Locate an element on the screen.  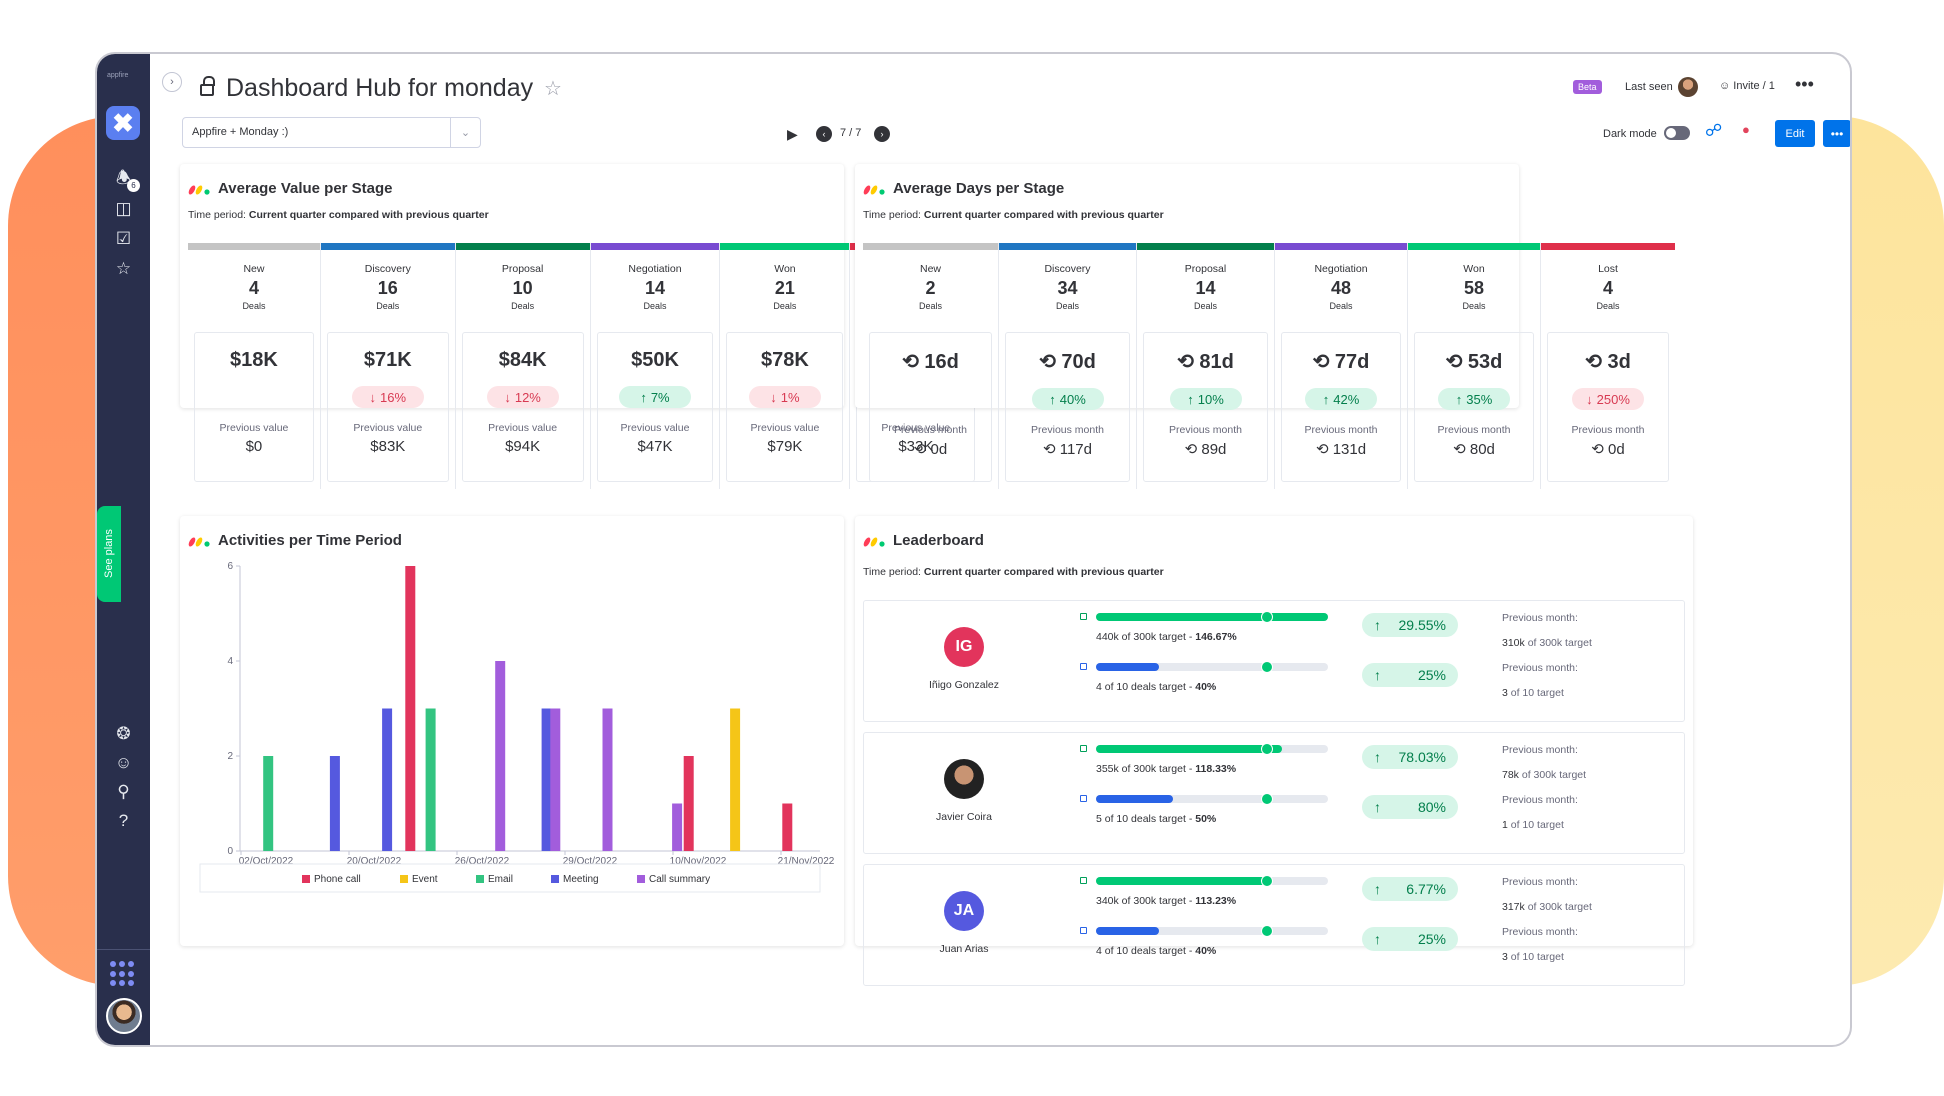
stage-deal-count: 14 is located at coordinates (654, 288).